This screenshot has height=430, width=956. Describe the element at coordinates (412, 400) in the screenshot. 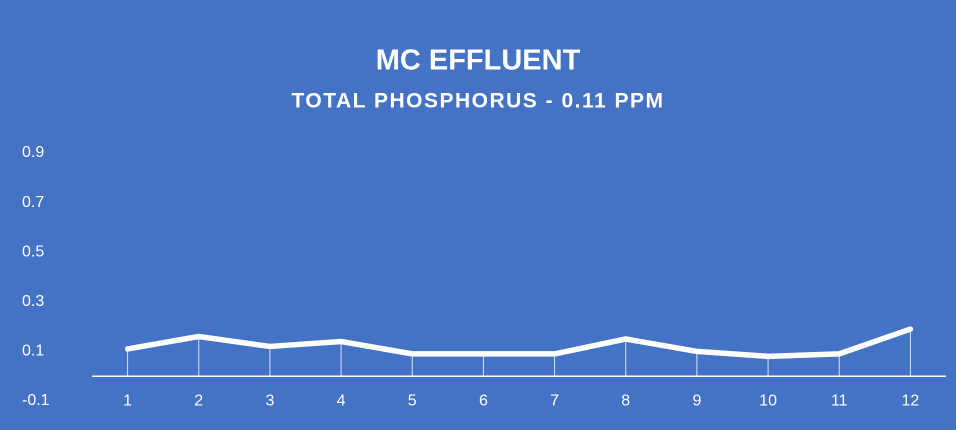

I see `x-tick-label: 5` at that location.